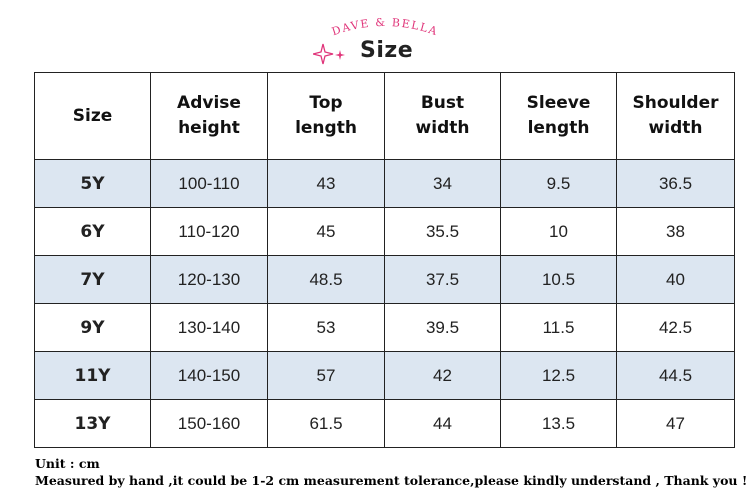 The height and width of the screenshot is (501, 750). What do you see at coordinates (326, 327) in the screenshot?
I see `top-length-cell: 53` at bounding box center [326, 327].